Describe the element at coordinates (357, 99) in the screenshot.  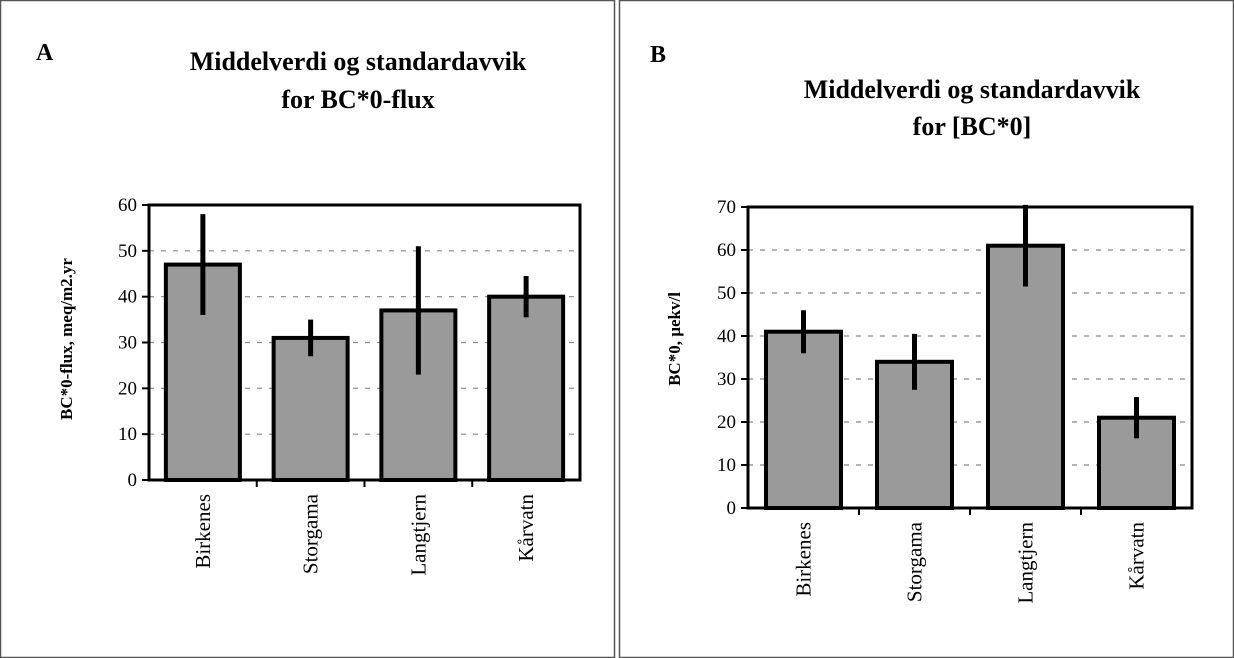
I see `panel-a-subtitle: for BC*0-flux` at that location.